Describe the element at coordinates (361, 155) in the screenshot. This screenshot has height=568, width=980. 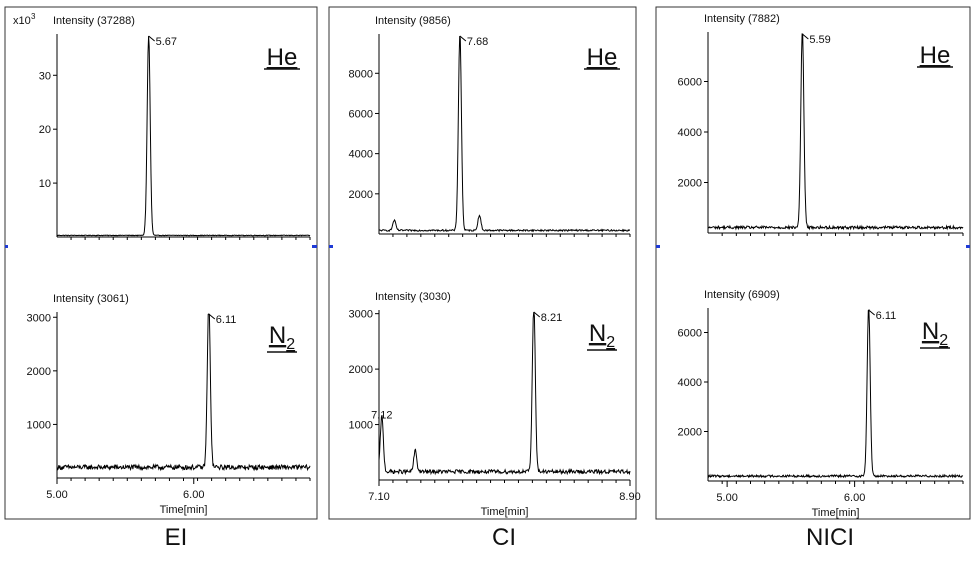
I see `y-tick-label-ci-top: 4000` at that location.